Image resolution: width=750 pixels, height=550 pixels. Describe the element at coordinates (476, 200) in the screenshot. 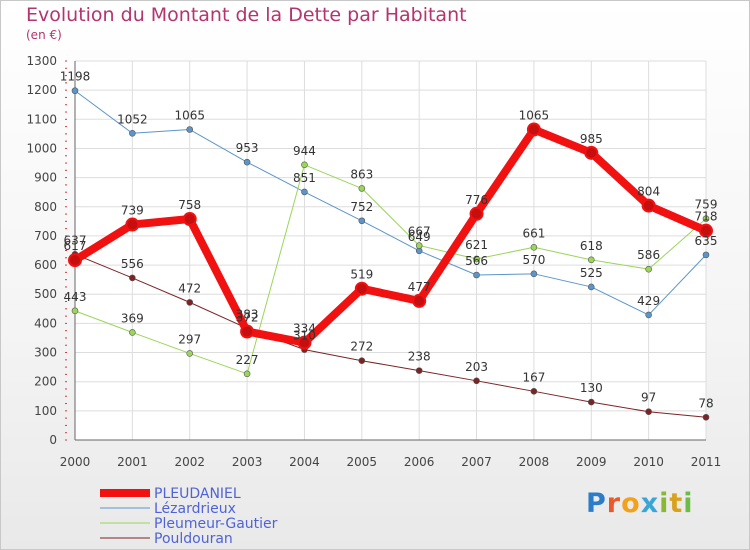

I see `data-label-pleudaniel: 776` at that location.